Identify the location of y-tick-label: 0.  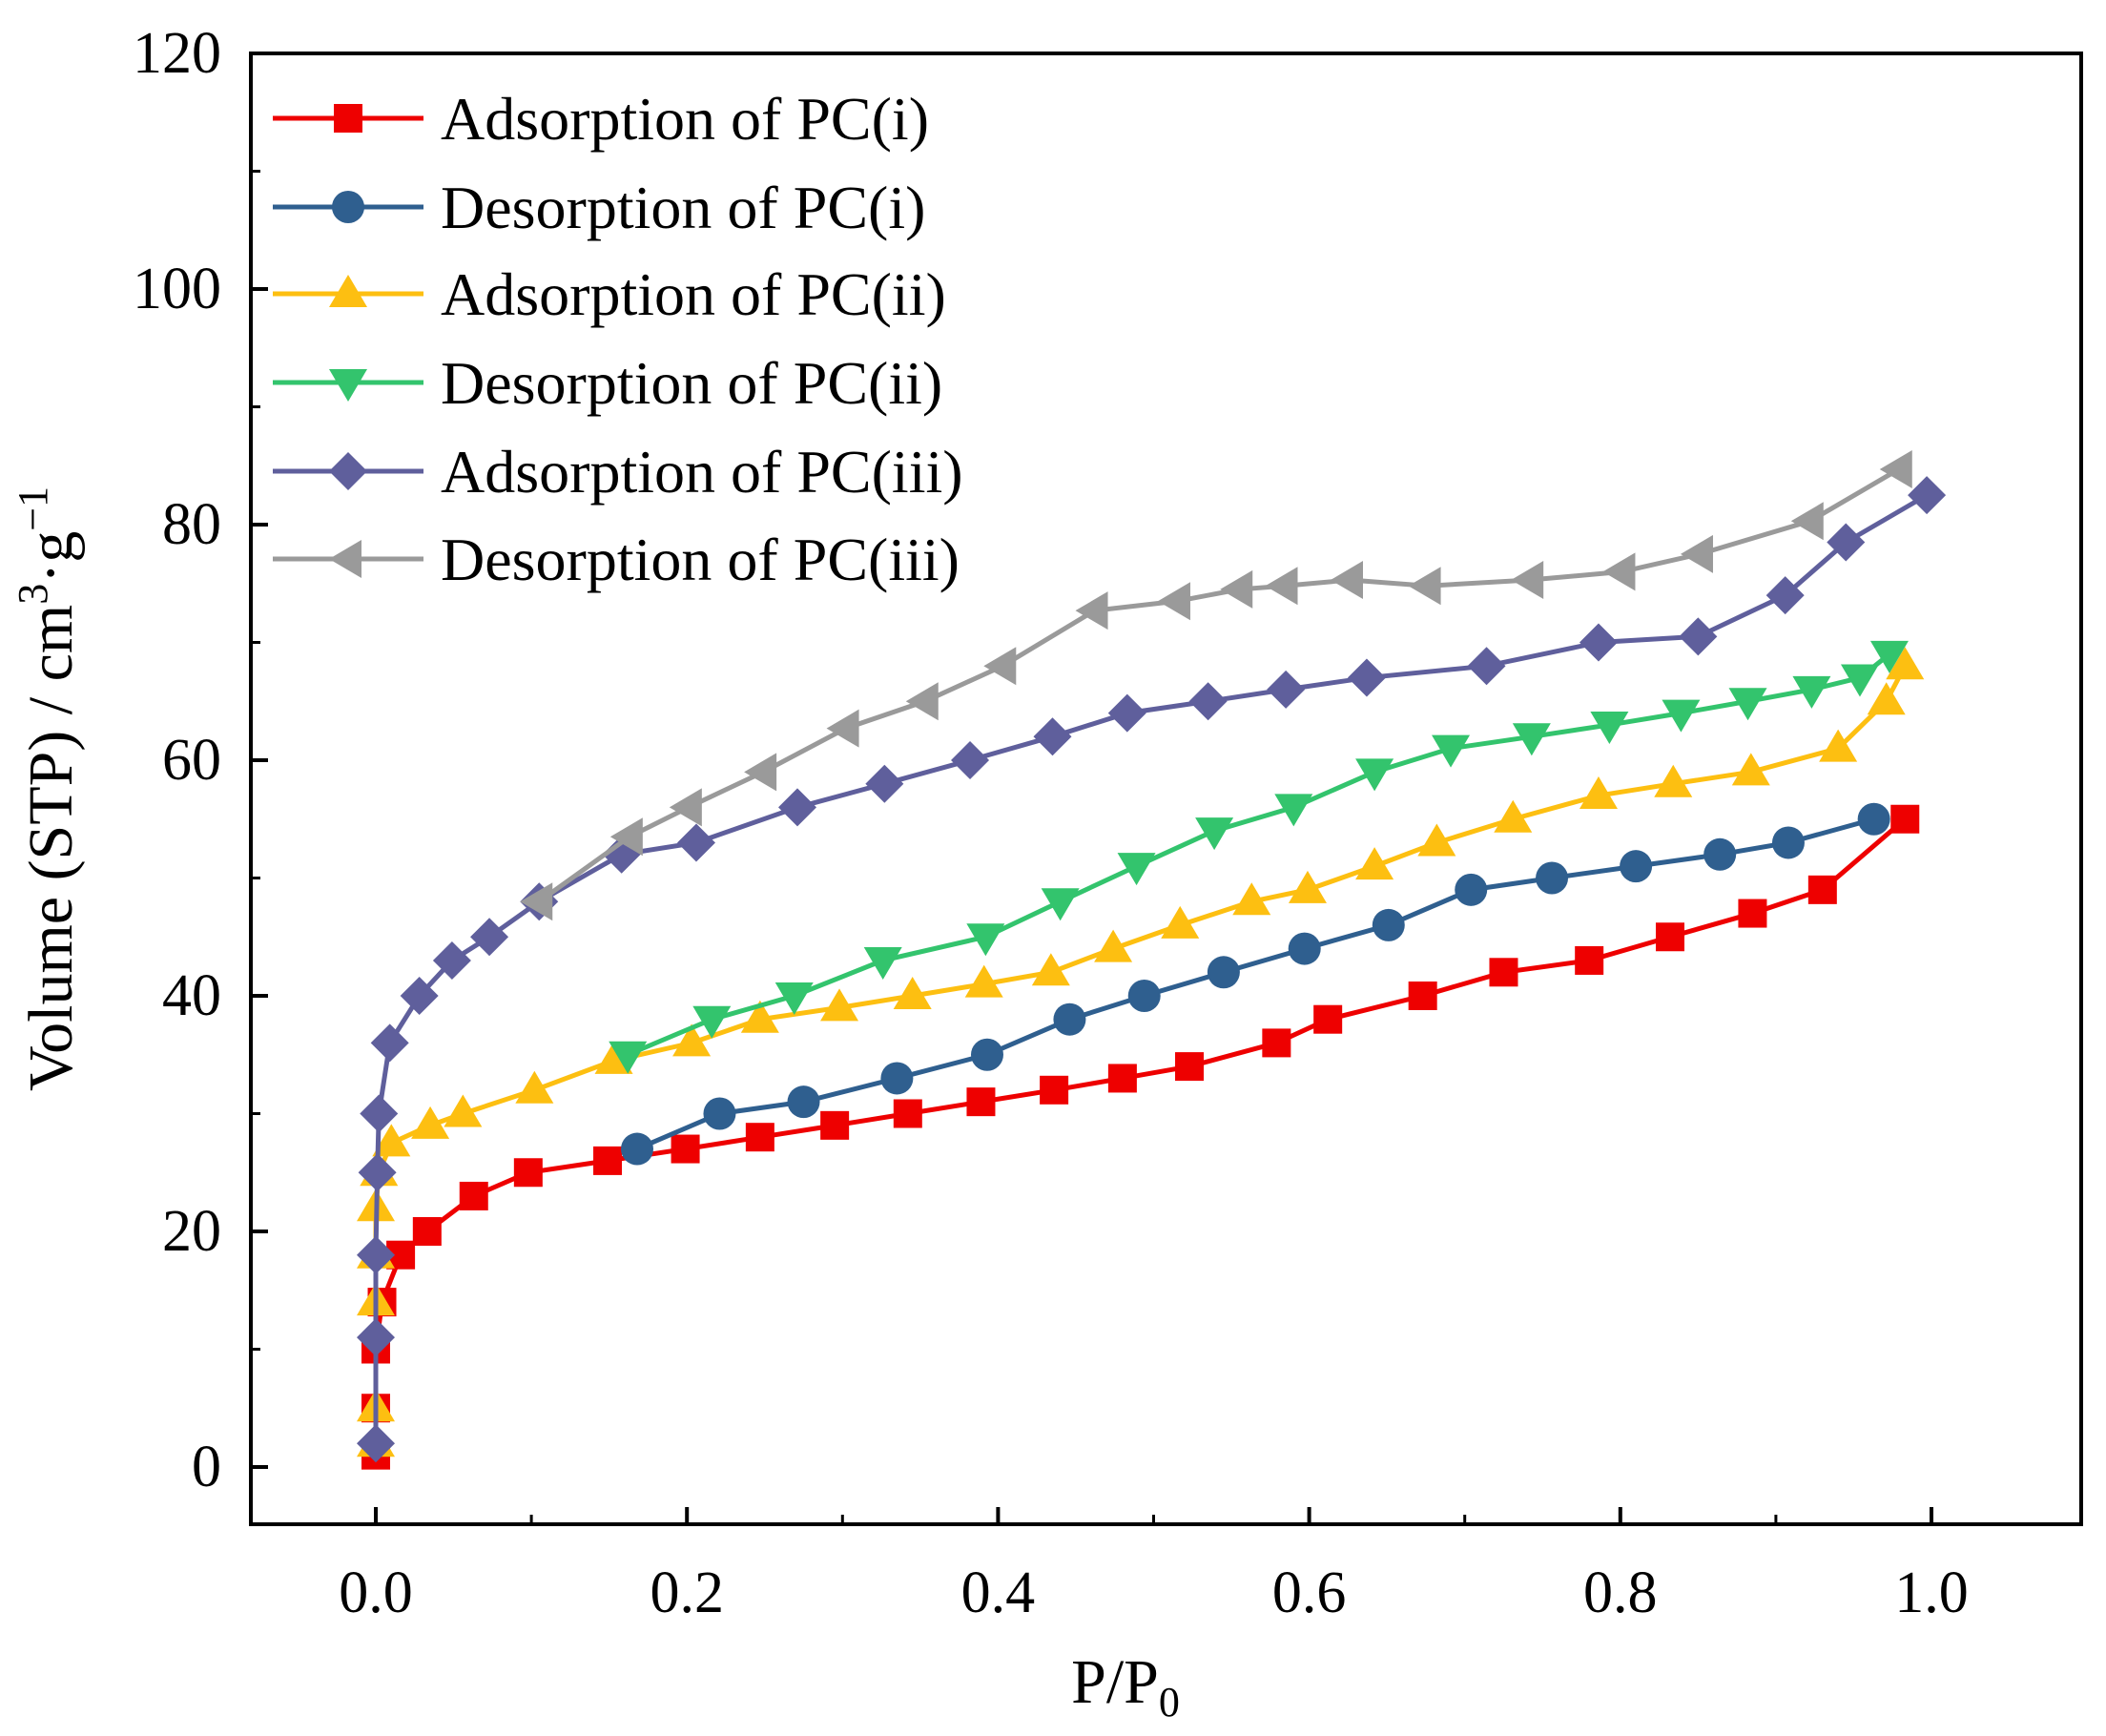
(206, 1467).